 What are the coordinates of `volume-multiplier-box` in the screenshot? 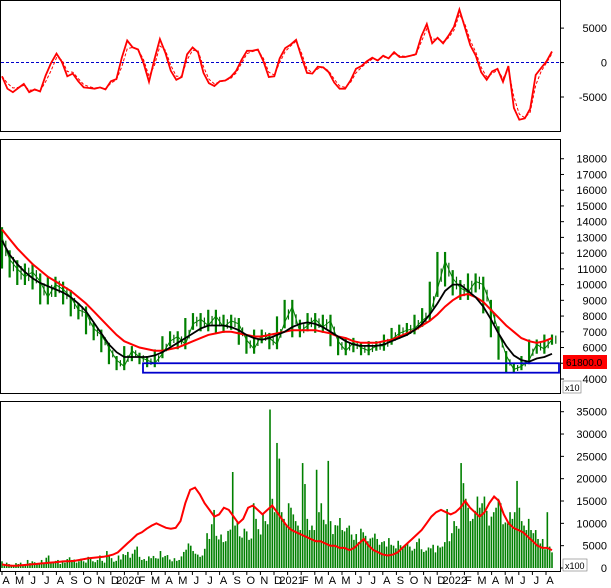 It's located at (575, 565).